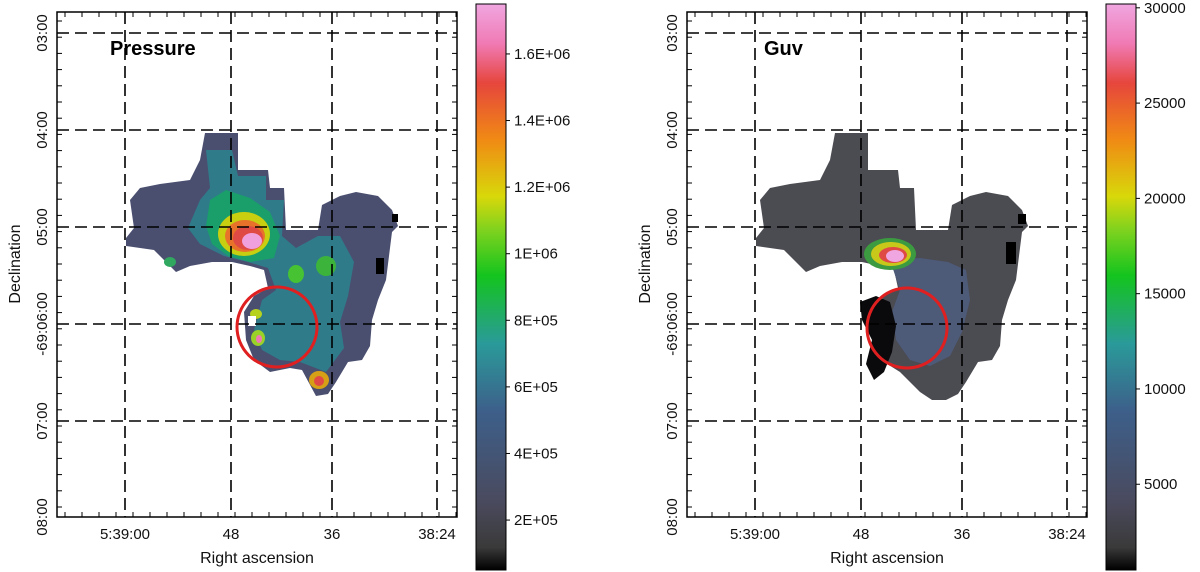 The image size is (1200, 572). What do you see at coordinates (895, 256) in the screenshot?
I see `guv-peak` at bounding box center [895, 256].